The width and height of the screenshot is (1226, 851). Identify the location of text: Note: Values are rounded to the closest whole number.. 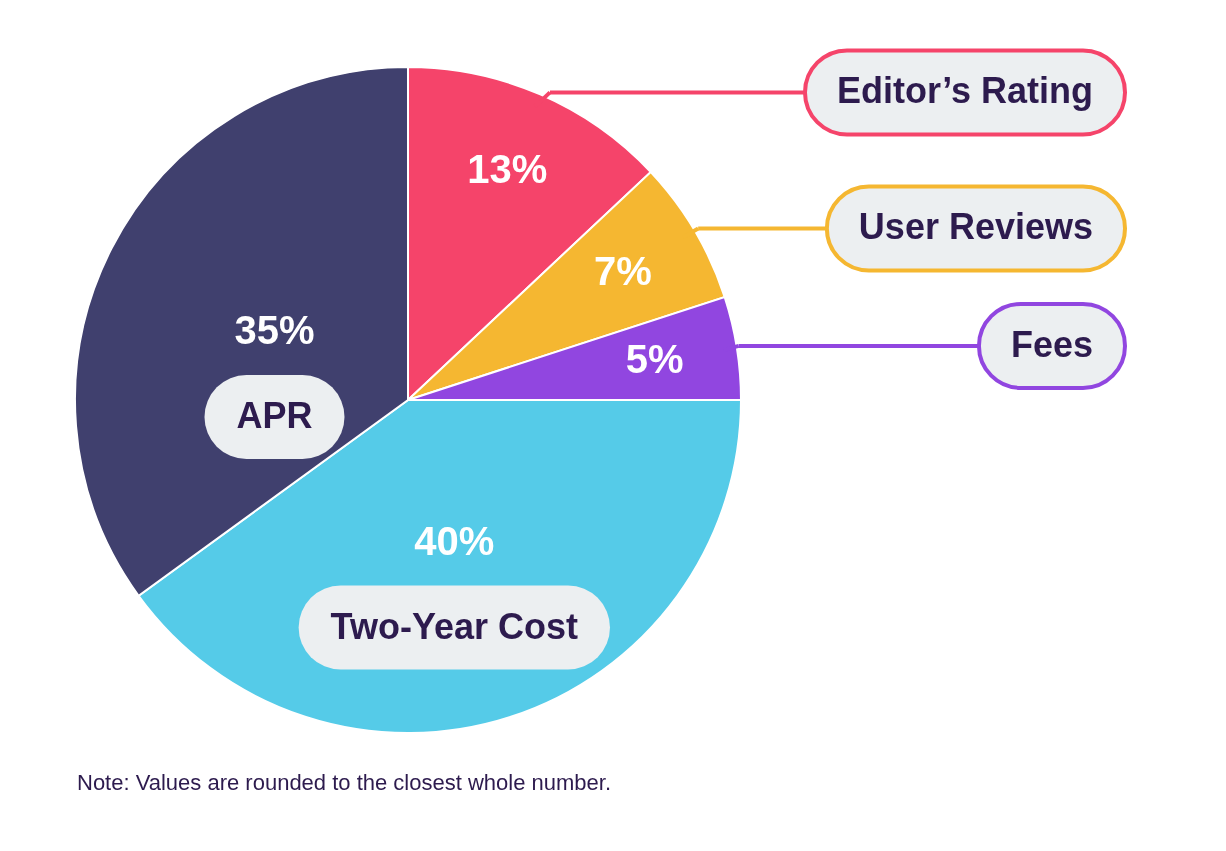
(344, 782).